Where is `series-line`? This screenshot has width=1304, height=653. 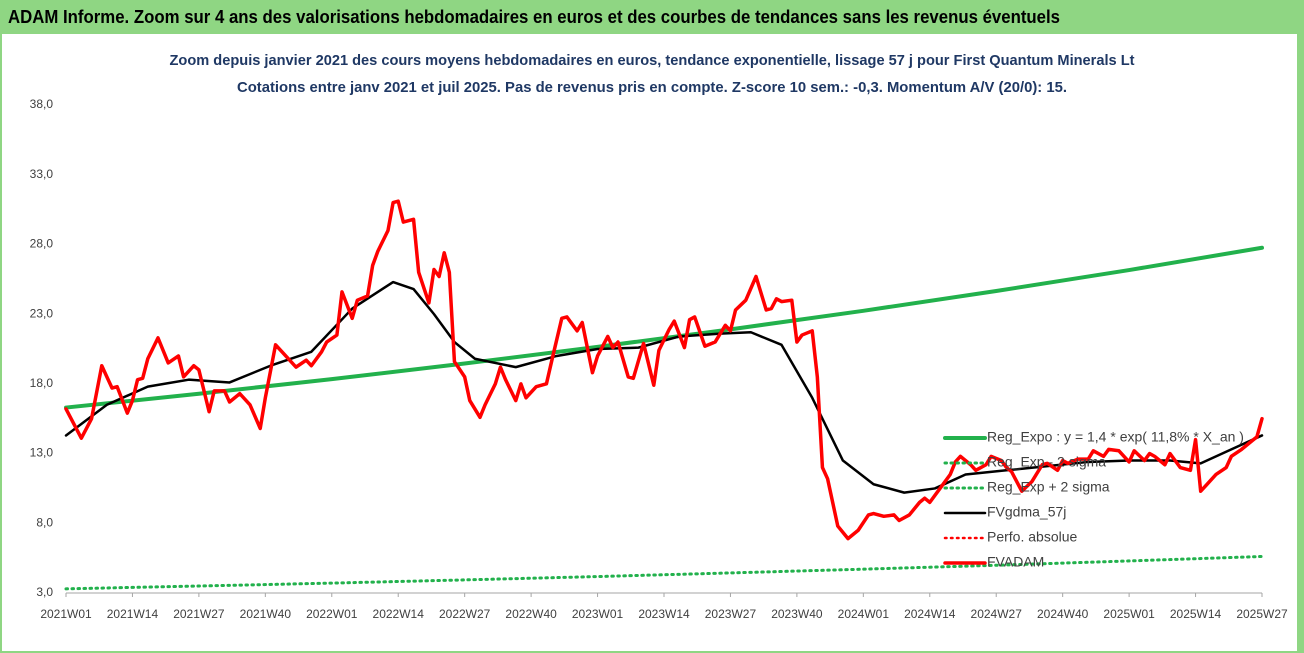
series-line is located at coordinates (664, 572).